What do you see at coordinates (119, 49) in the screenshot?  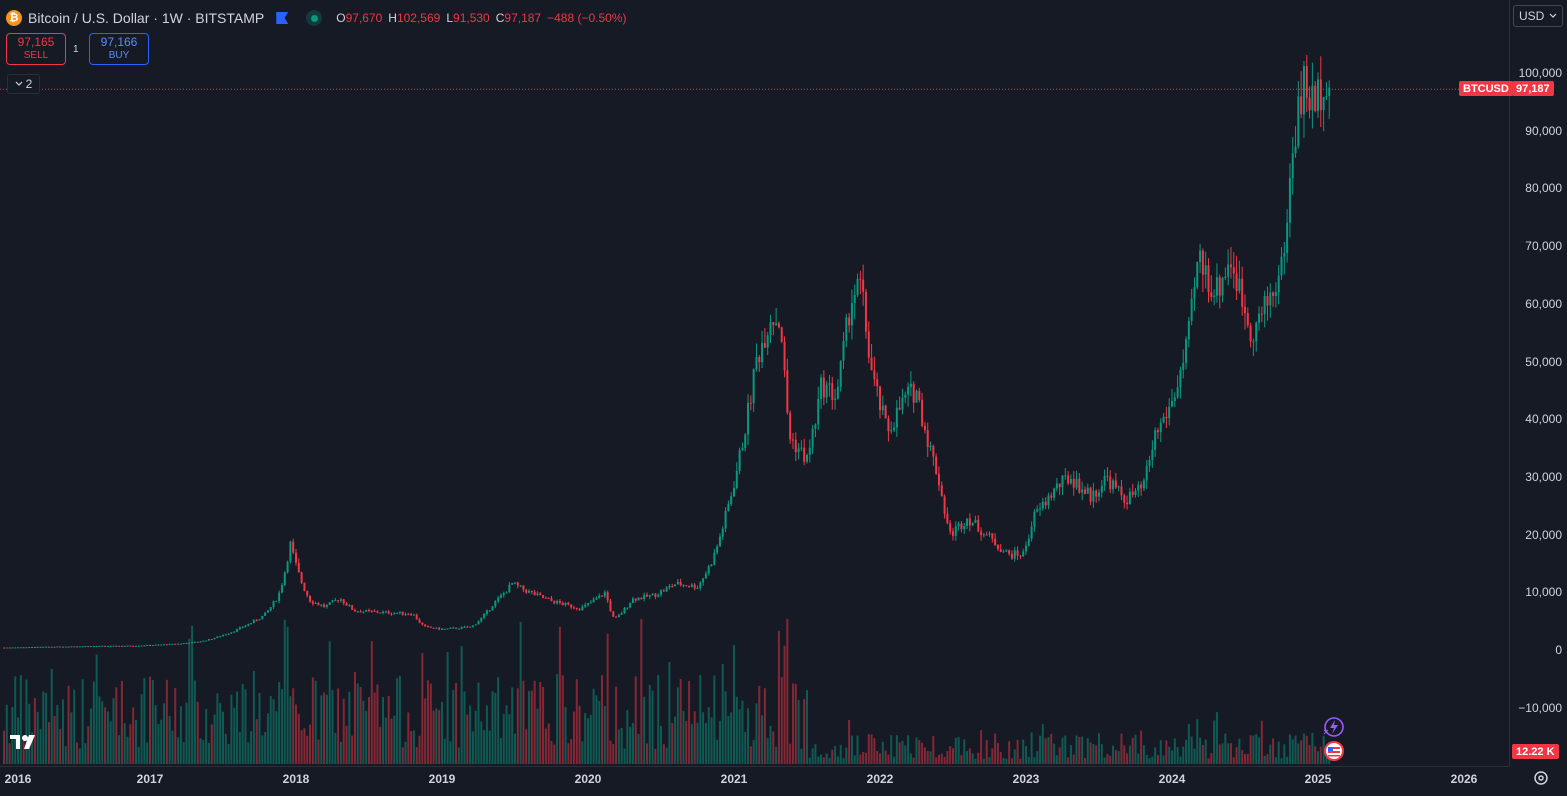 I see `buy-button: 97,166 BUY` at bounding box center [119, 49].